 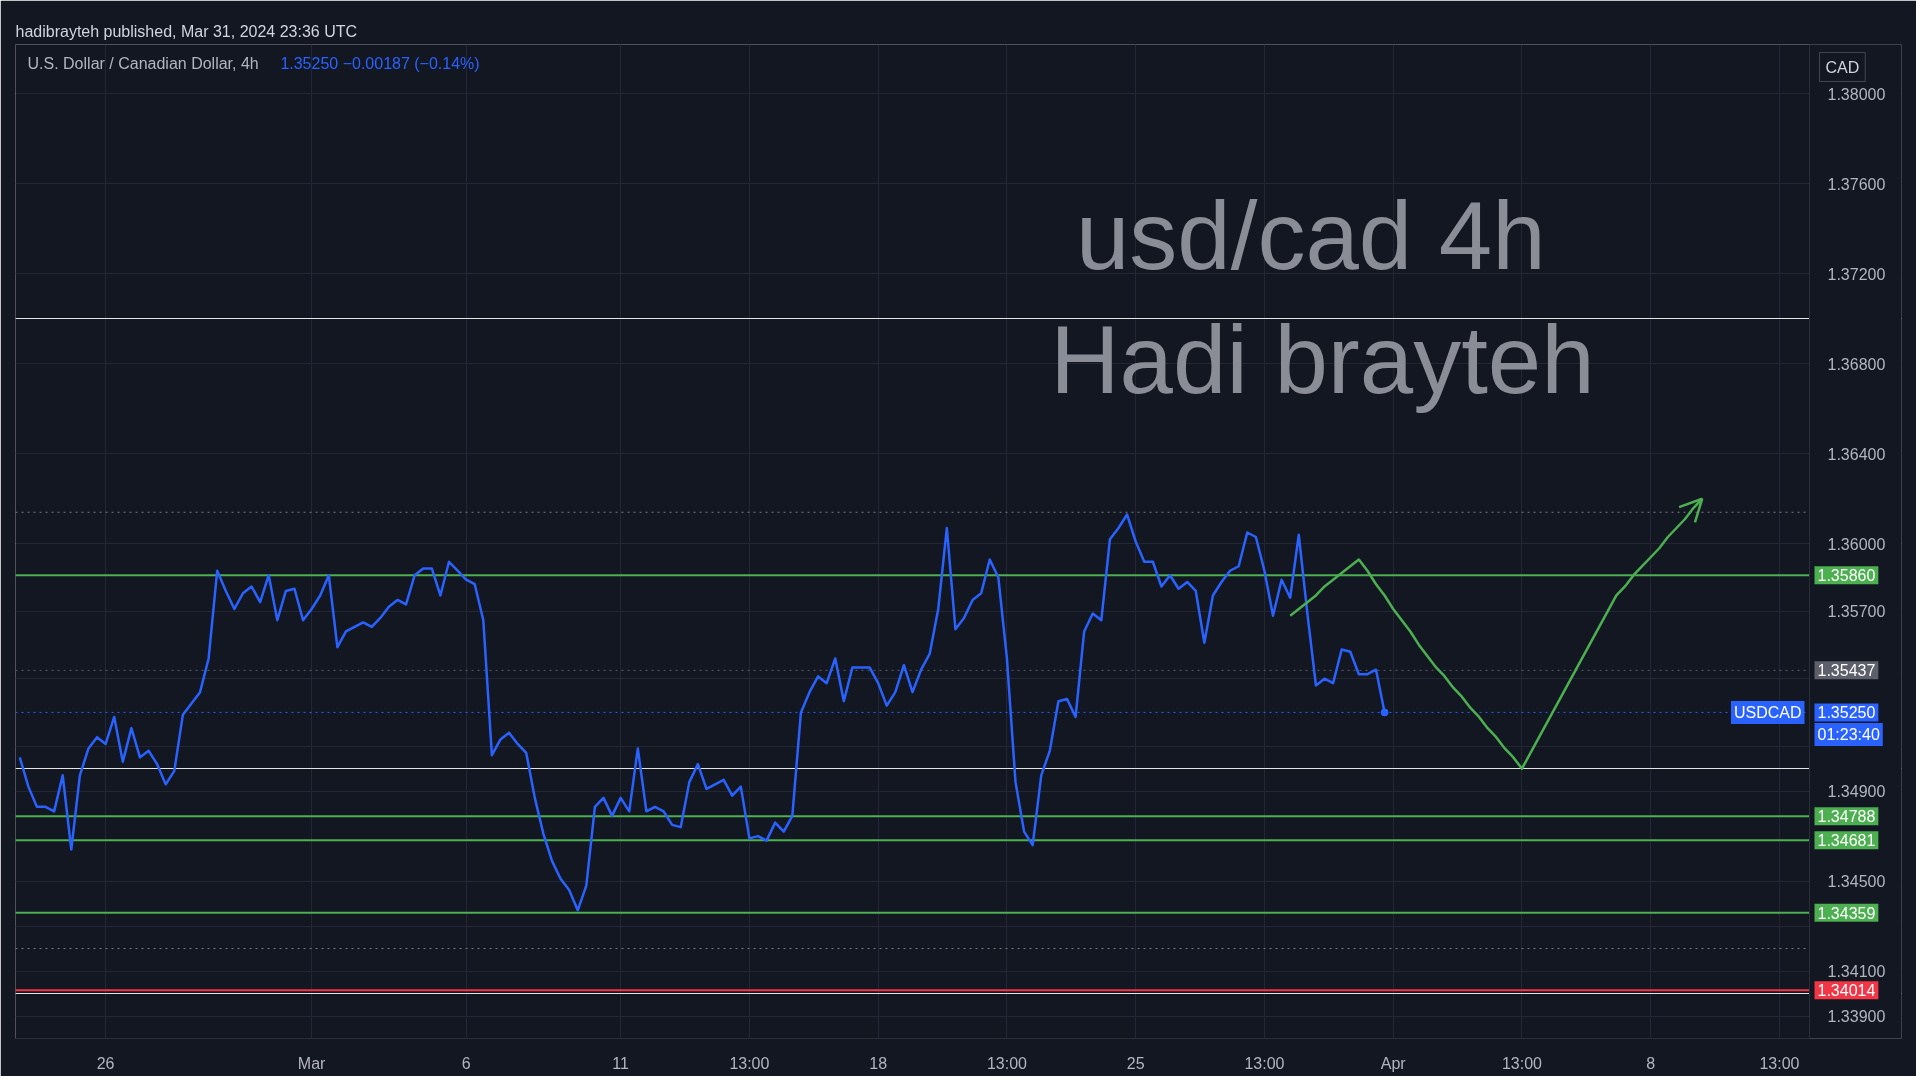 I want to click on x-tick-label: Apr, so click(x=1393, y=1063).